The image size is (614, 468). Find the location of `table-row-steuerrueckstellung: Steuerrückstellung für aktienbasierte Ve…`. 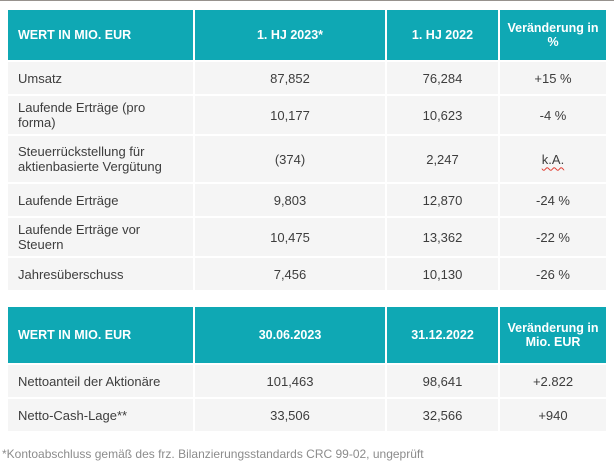

table-row-steuerrueckstellung: Steuerrückstellung für aktienbasierte Ve… is located at coordinates (307, 159).